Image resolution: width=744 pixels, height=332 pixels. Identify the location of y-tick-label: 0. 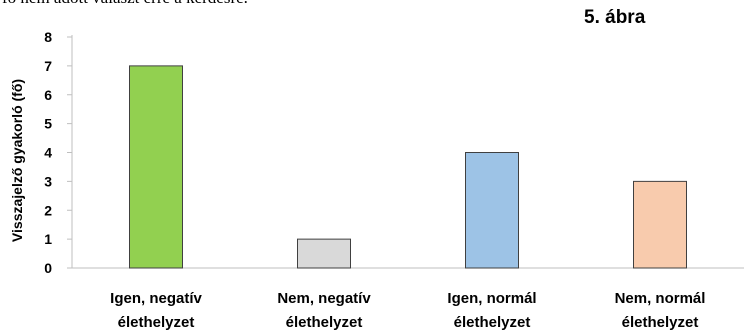
(48, 268).